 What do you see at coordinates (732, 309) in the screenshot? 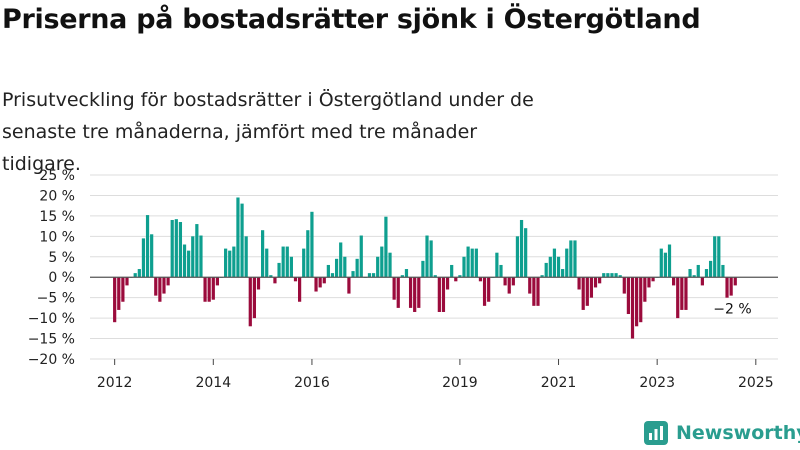
I see `annotations: −2 %` at bounding box center [732, 309].